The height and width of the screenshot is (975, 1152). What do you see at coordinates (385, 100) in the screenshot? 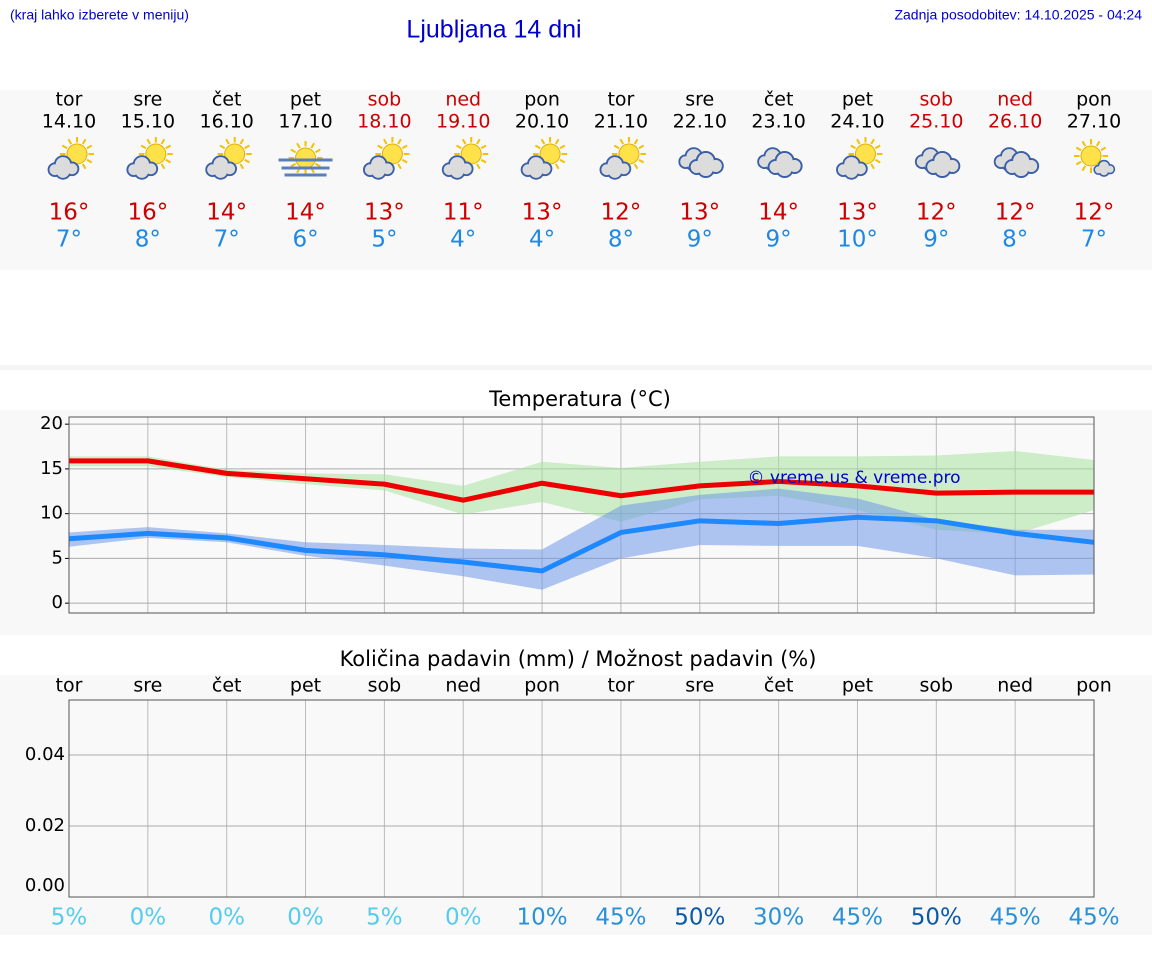
I see `weekday: sob` at bounding box center [385, 100].